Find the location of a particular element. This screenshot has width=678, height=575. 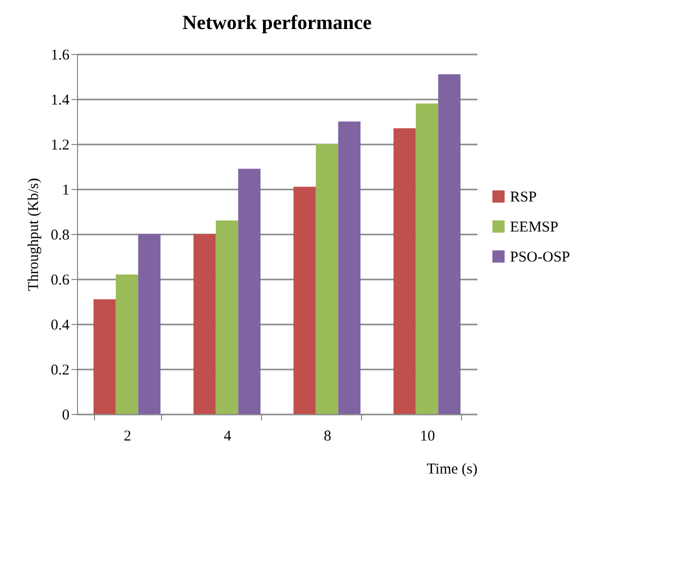

y-tick-label: 0.6 is located at coordinates (60, 280).